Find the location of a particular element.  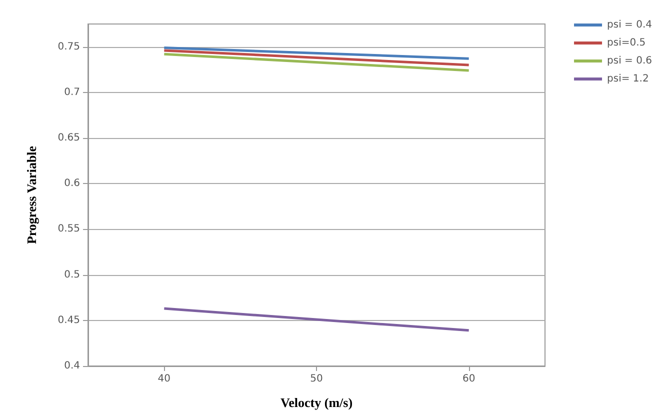

x-tick-label: 50 is located at coordinates (316, 379).